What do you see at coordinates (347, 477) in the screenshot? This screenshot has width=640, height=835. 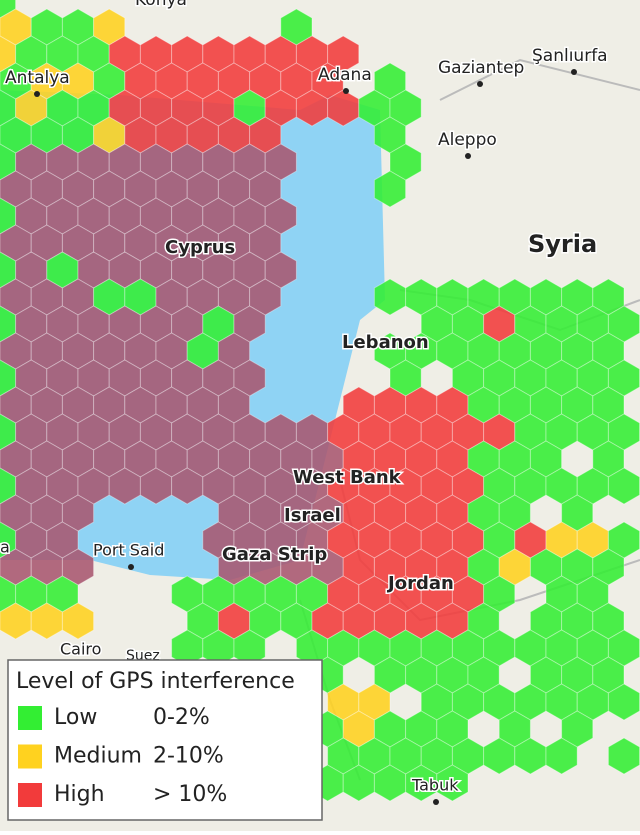 I see `place-label: West Bank` at bounding box center [347, 477].